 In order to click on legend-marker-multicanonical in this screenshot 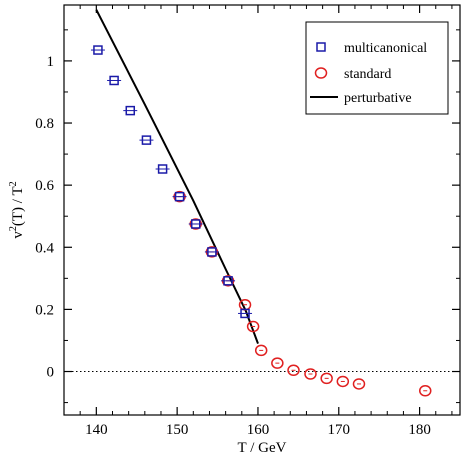, I will do `click(321, 47)`.